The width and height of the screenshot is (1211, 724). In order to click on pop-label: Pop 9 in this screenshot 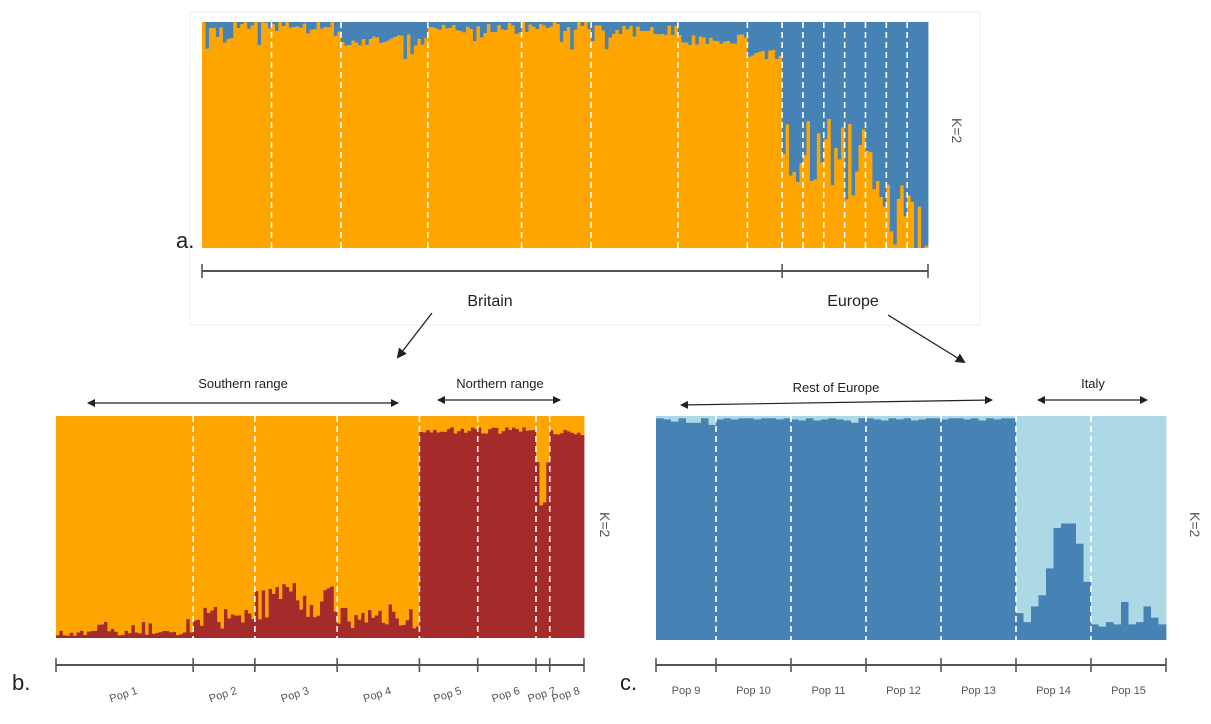, I will do `click(686, 691)`.